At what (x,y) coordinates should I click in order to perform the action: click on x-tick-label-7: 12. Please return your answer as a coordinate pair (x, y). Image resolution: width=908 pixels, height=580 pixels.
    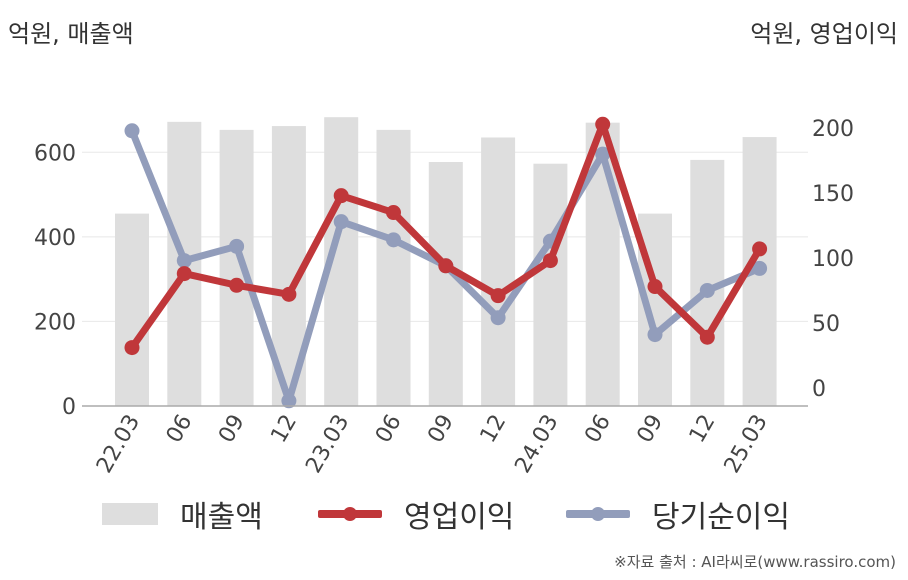
    Looking at the image, I should click on (494, 428).